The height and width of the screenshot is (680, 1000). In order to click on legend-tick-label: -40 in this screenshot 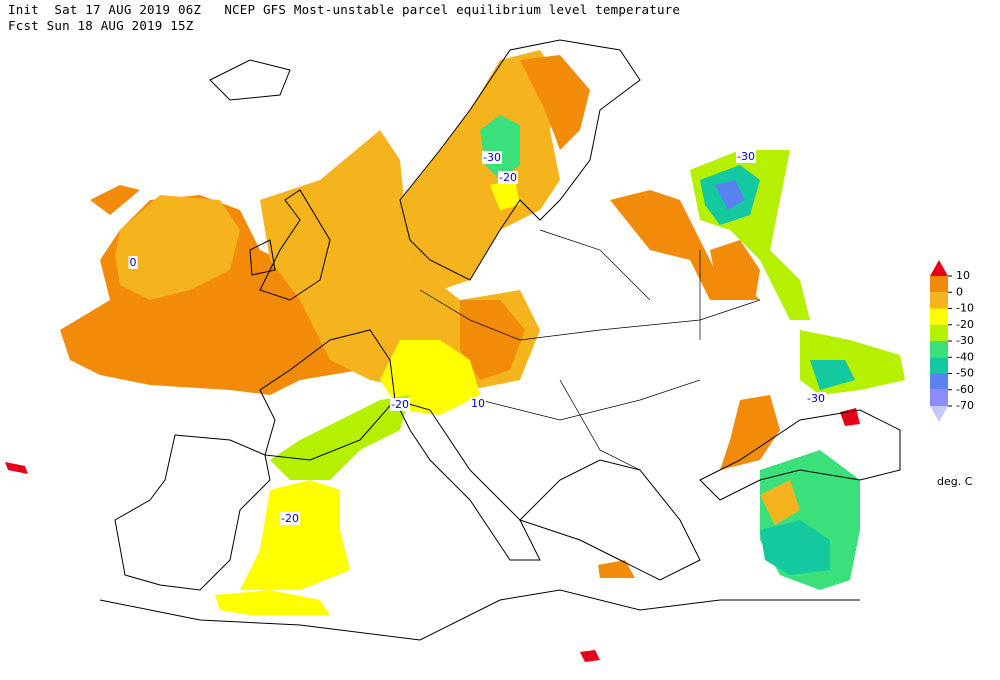, I will do `click(965, 356)`.